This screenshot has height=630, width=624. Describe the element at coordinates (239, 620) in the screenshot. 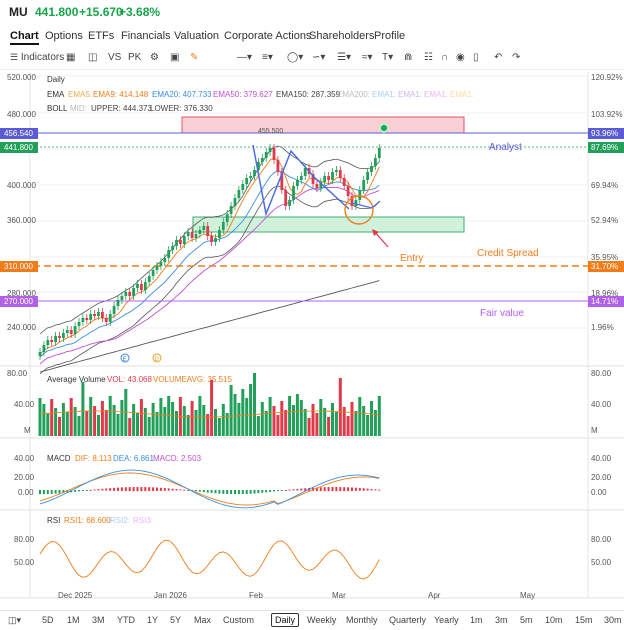

I see `range-custom: Custom` at that location.